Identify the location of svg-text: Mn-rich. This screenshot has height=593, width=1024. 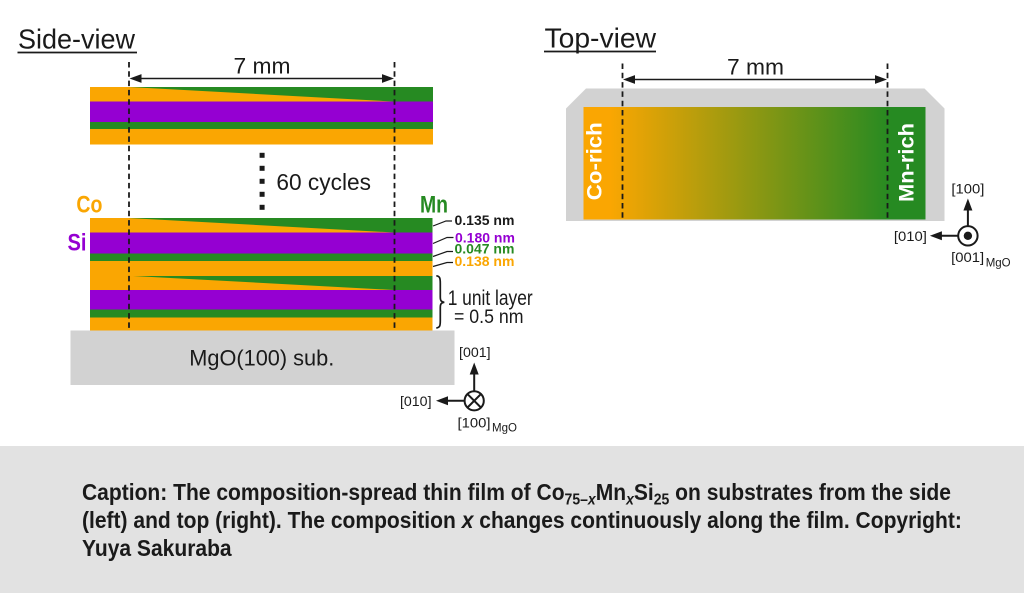
(907, 162).